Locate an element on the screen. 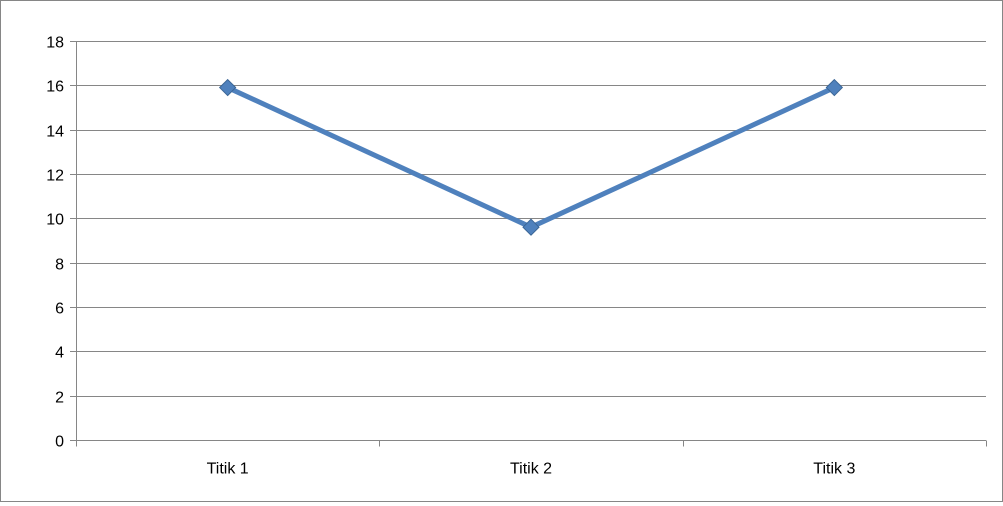  y-tick-label: 6 is located at coordinates (59, 309).